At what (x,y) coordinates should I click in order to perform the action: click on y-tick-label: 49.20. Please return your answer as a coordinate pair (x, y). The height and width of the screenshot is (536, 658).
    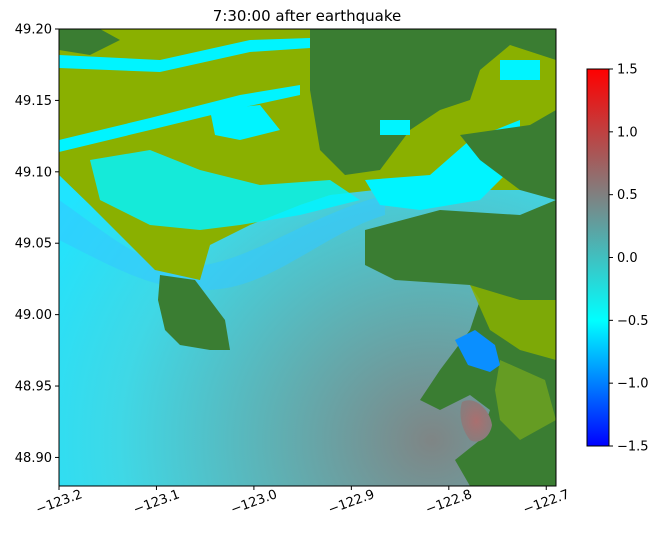
    Looking at the image, I should click on (33, 30).